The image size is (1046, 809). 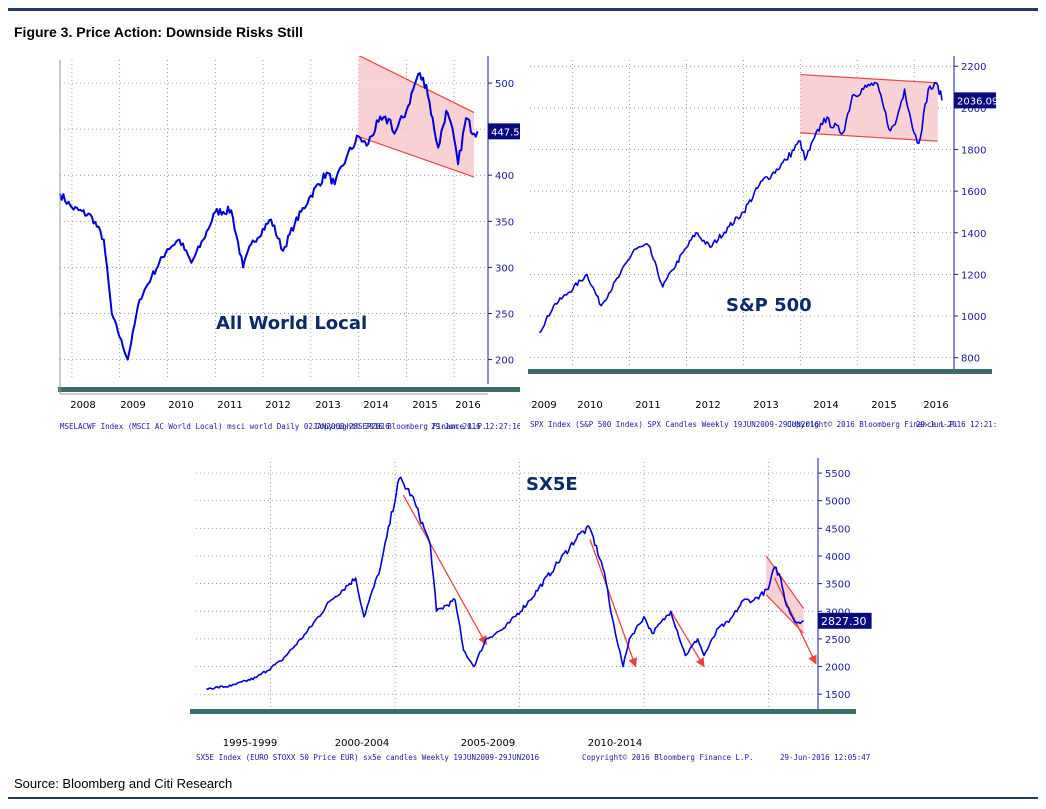 What do you see at coordinates (837, 529) in the screenshot?
I see `y-tick-label: 4500` at bounding box center [837, 529].